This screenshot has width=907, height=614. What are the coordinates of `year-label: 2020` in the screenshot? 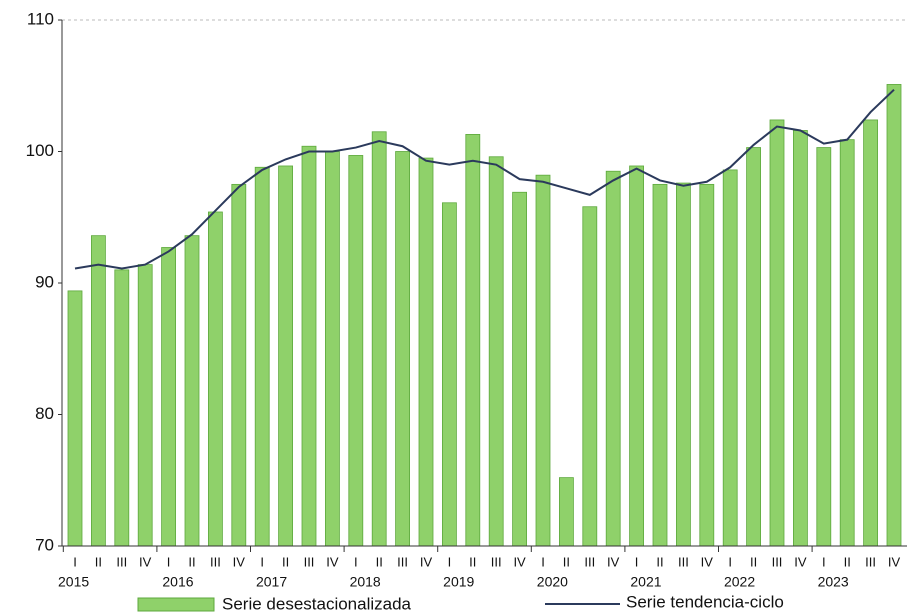 It's located at (552, 582).